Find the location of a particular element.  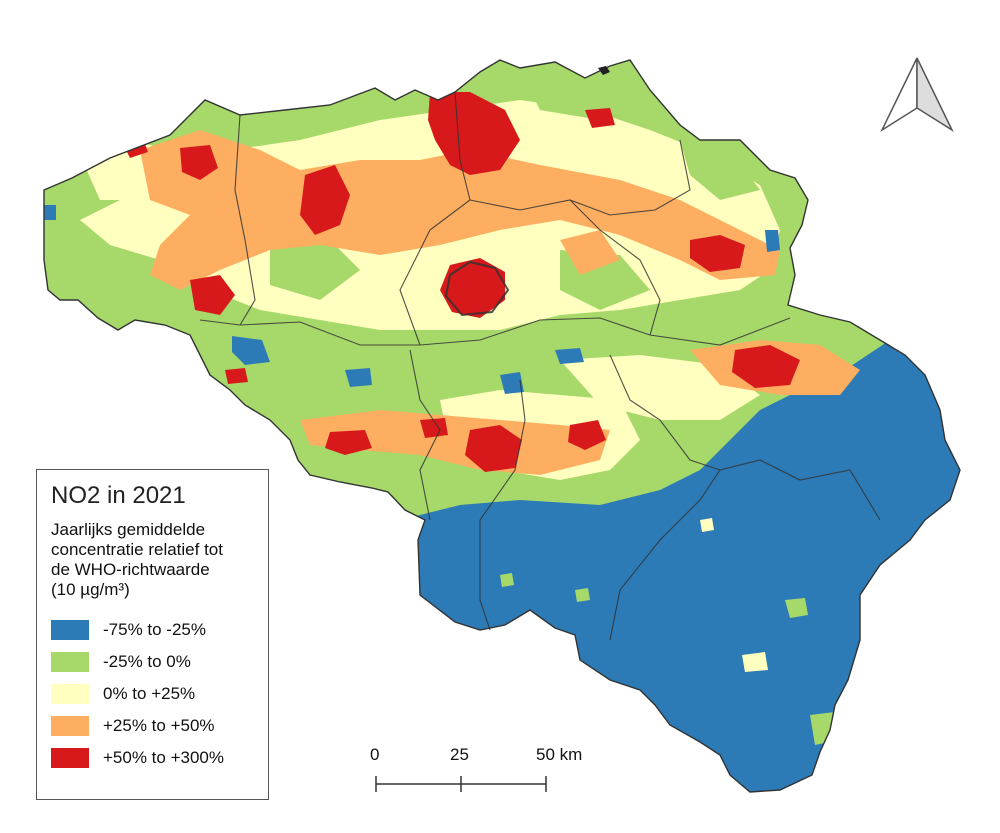

scale-bar-line is located at coordinates (461, 784).